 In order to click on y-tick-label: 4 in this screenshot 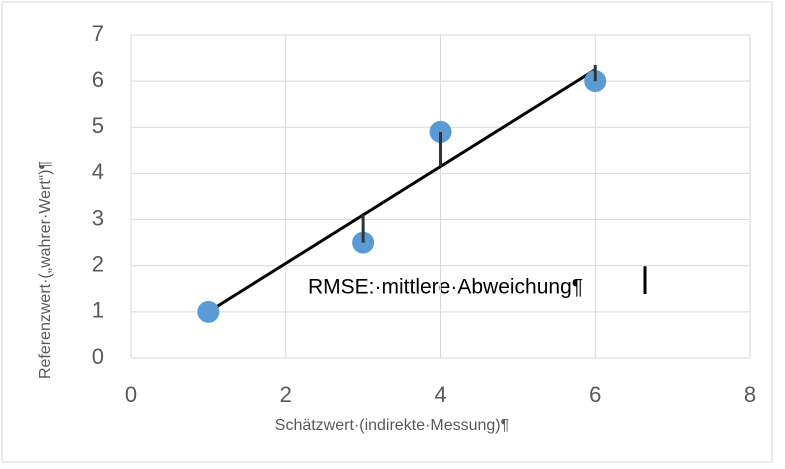, I will do `click(98, 171)`.